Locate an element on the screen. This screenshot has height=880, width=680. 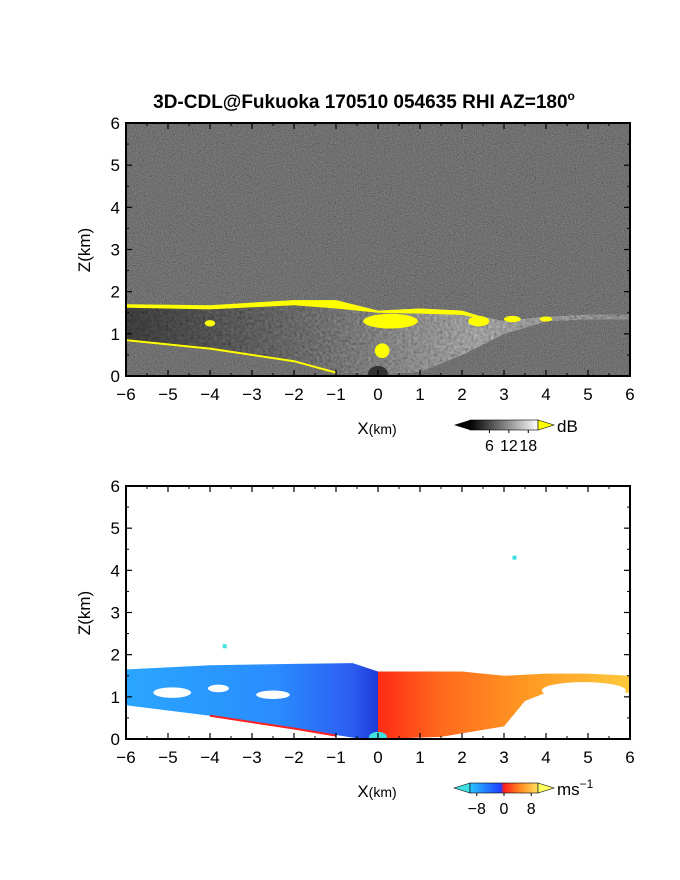
colorbar-tick-label: 8 is located at coordinates (531, 809).